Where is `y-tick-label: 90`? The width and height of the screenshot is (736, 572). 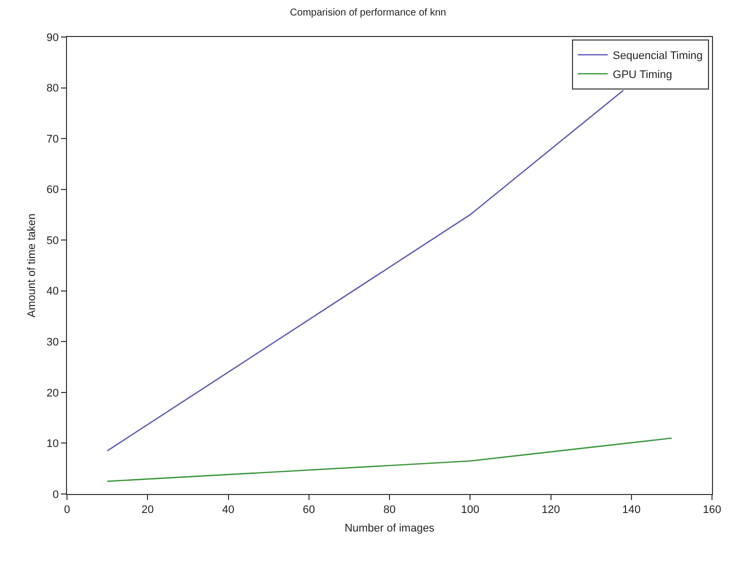 y-tick-label: 90 is located at coordinates (52, 38).